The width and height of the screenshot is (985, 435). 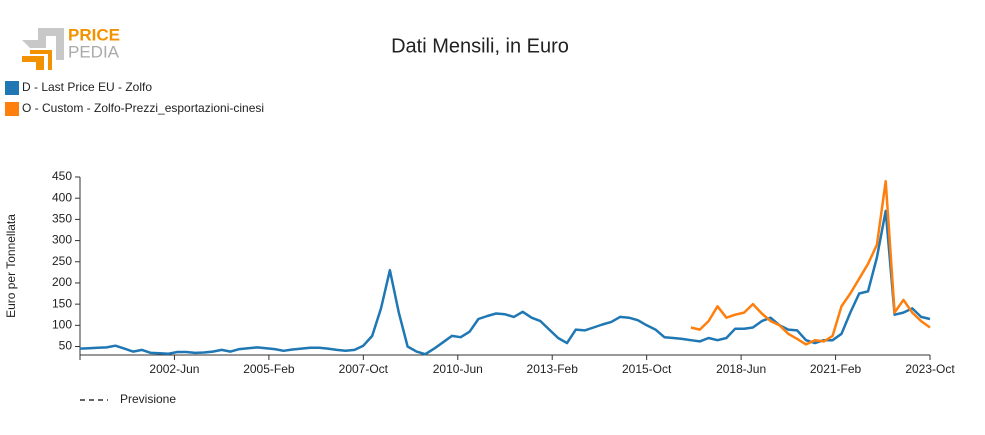 I want to click on logo: PRICE PEDIA, so click(x=71, y=47).